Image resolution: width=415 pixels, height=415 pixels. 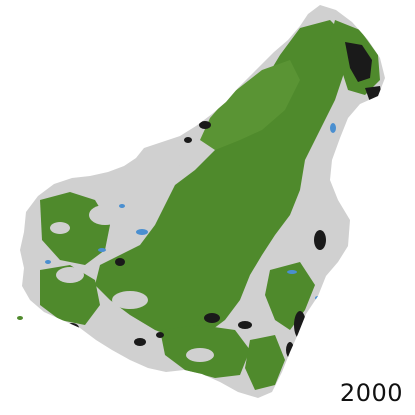 I want to click on forest-southwest, so click(x=70, y=295).